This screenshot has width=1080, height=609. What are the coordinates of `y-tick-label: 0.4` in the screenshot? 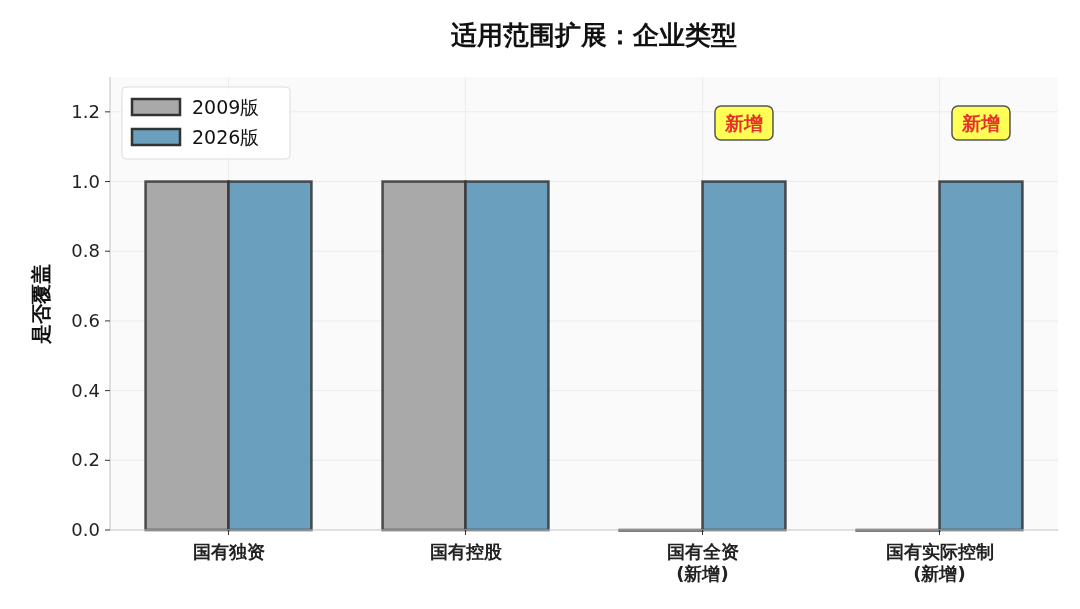 It's located at (85, 390).